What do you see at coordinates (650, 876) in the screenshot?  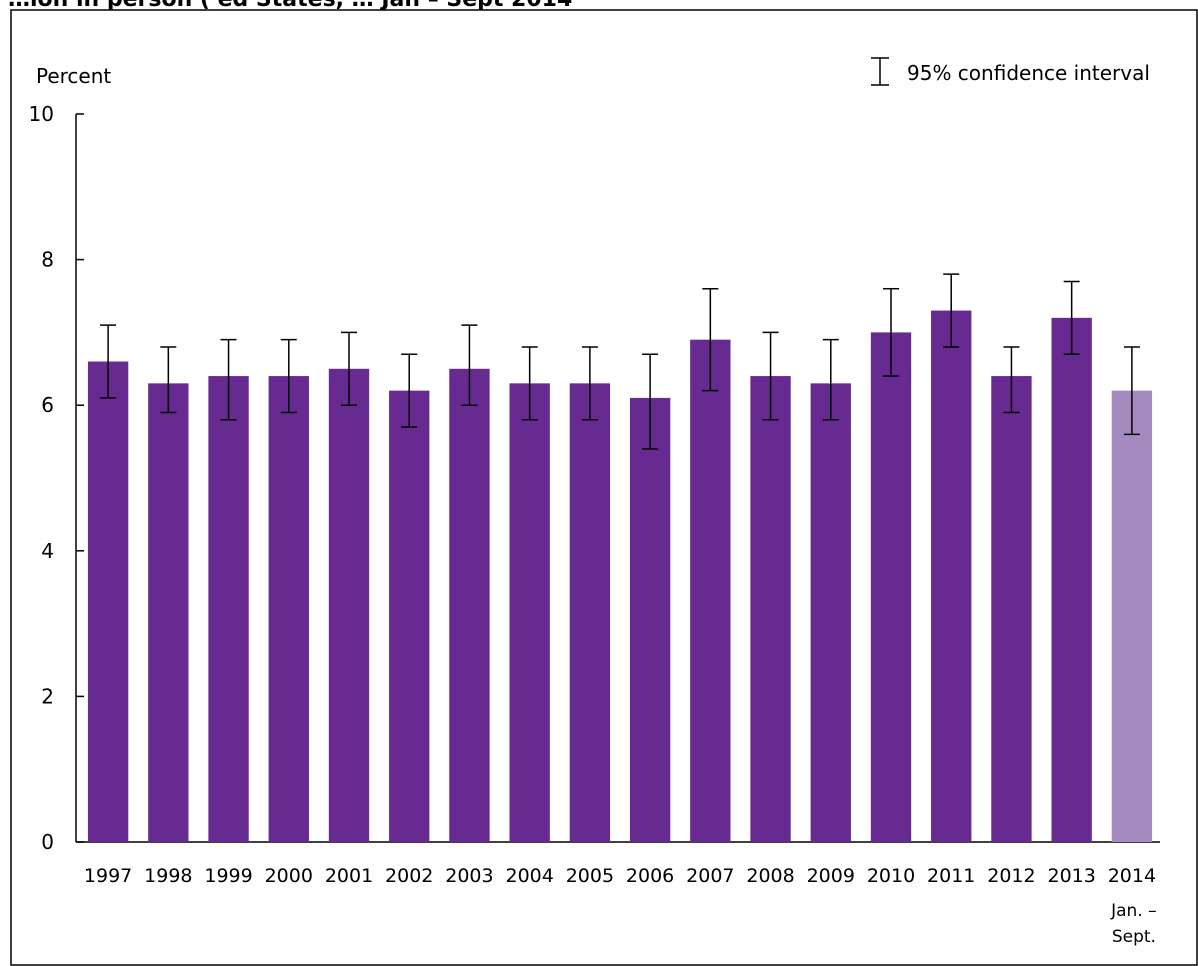 I see `x-tick-label-2006: 2006` at bounding box center [650, 876].